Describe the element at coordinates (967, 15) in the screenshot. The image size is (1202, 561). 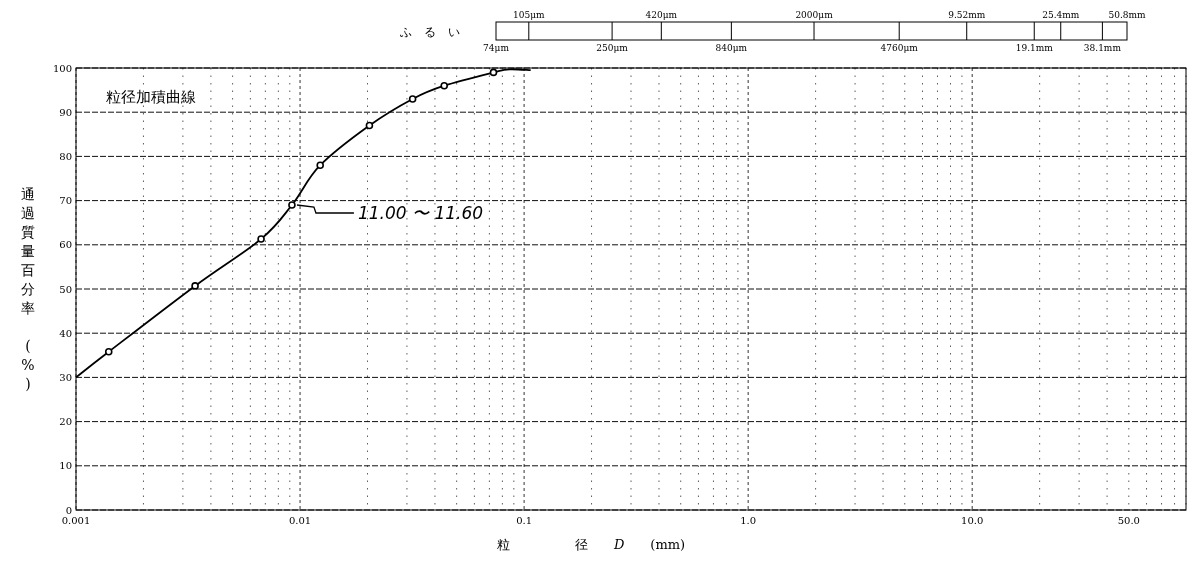
I see `text: 9.52mm` at that location.